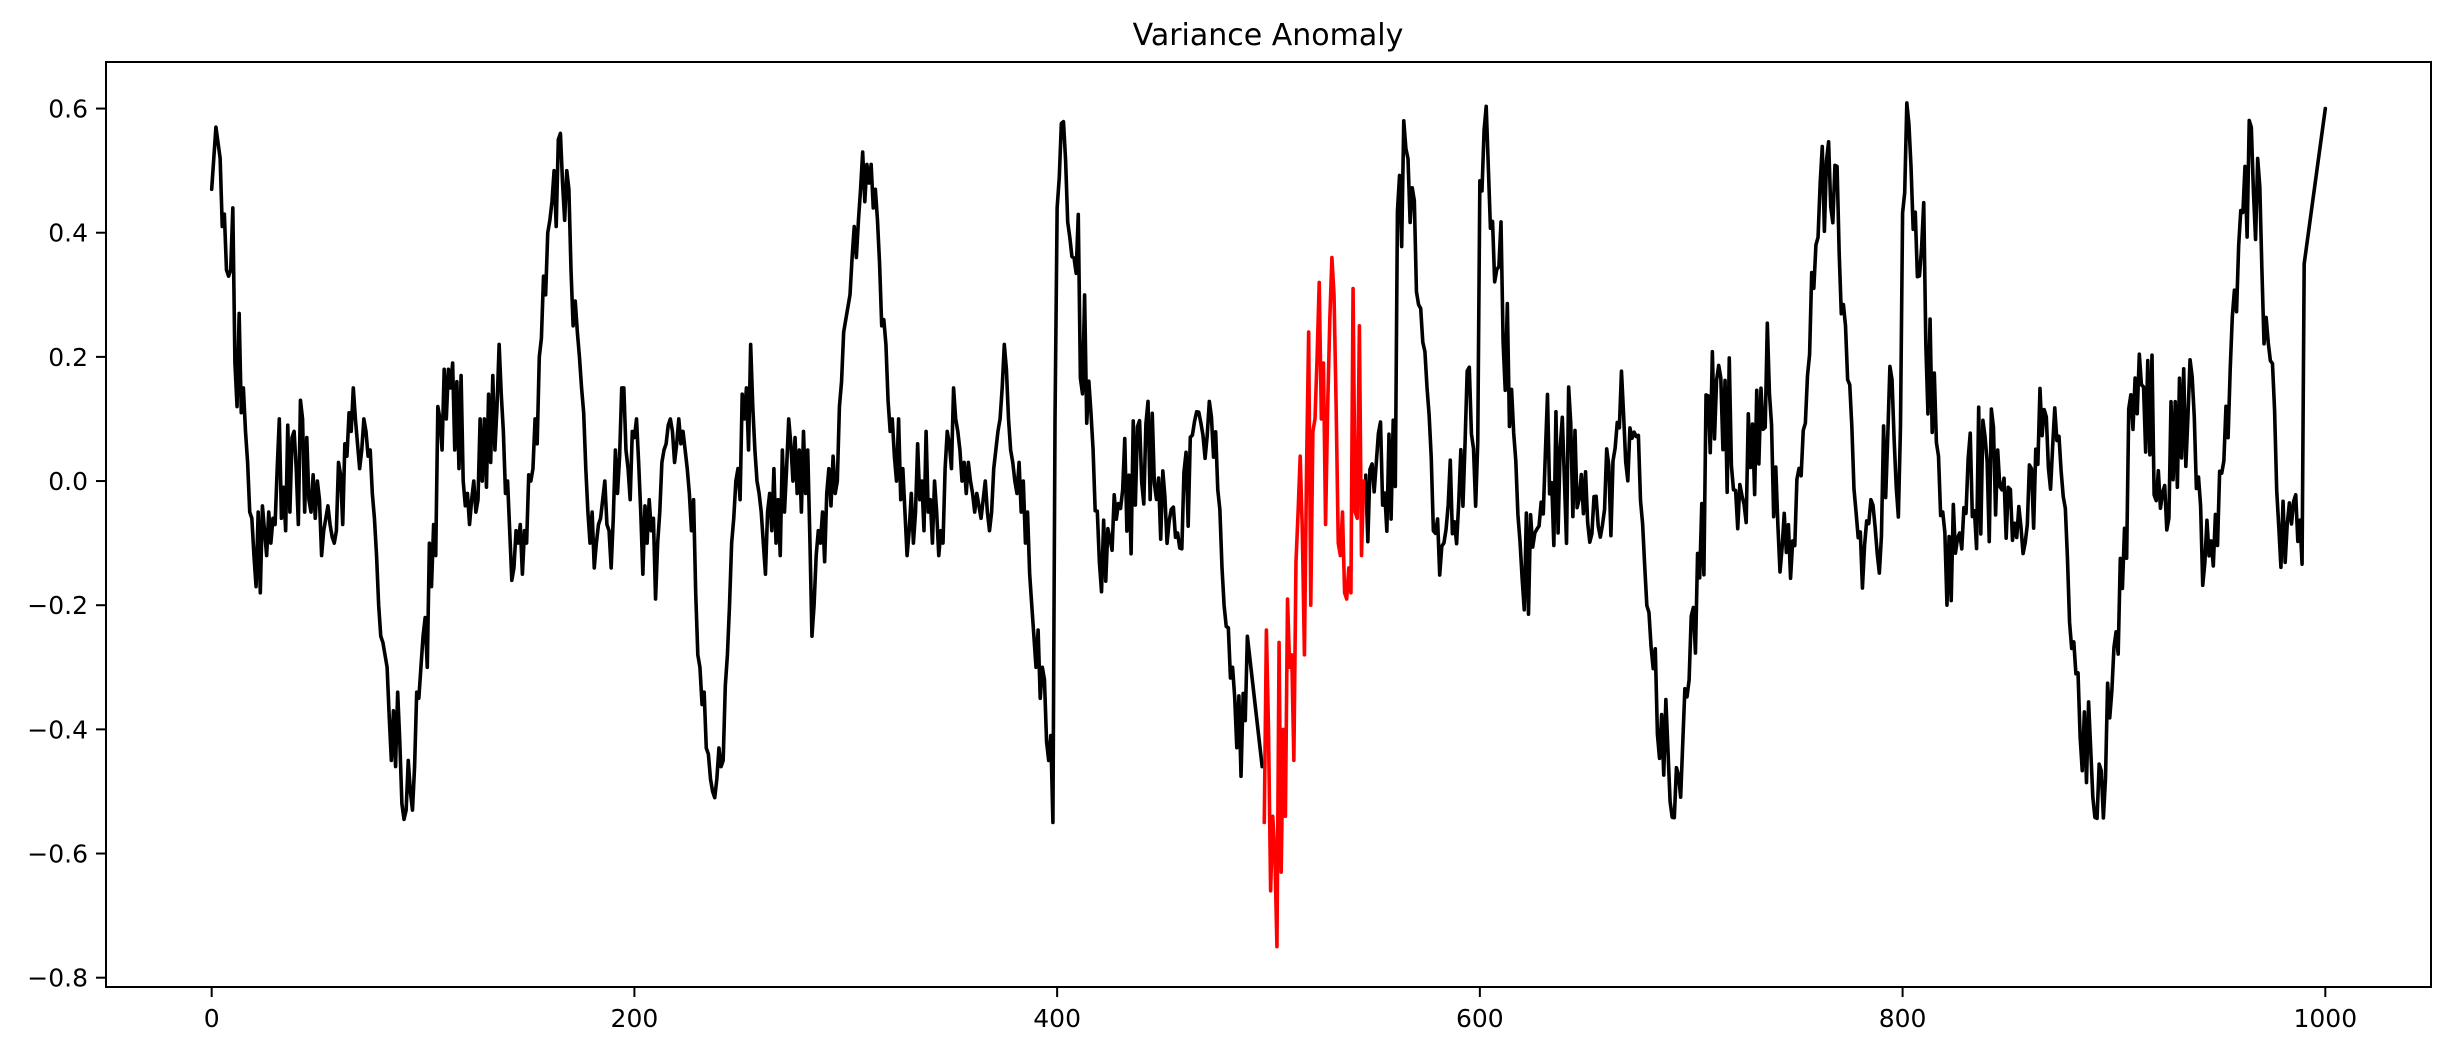 The width and height of the screenshot is (2451, 1054). Describe the element at coordinates (1480, 1018) in the screenshot. I see `x-tick-label: 600` at that location.